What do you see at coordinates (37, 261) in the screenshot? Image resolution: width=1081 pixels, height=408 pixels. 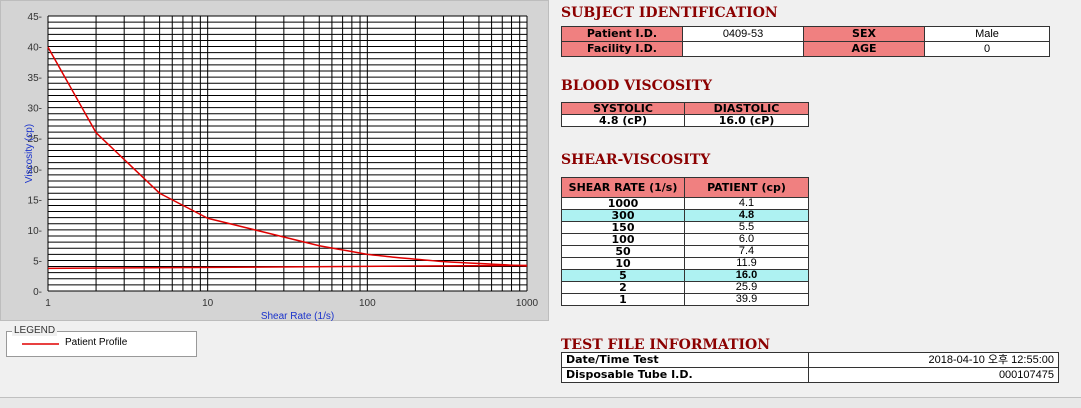 I see `y-tick-label: 5-` at bounding box center [37, 261].